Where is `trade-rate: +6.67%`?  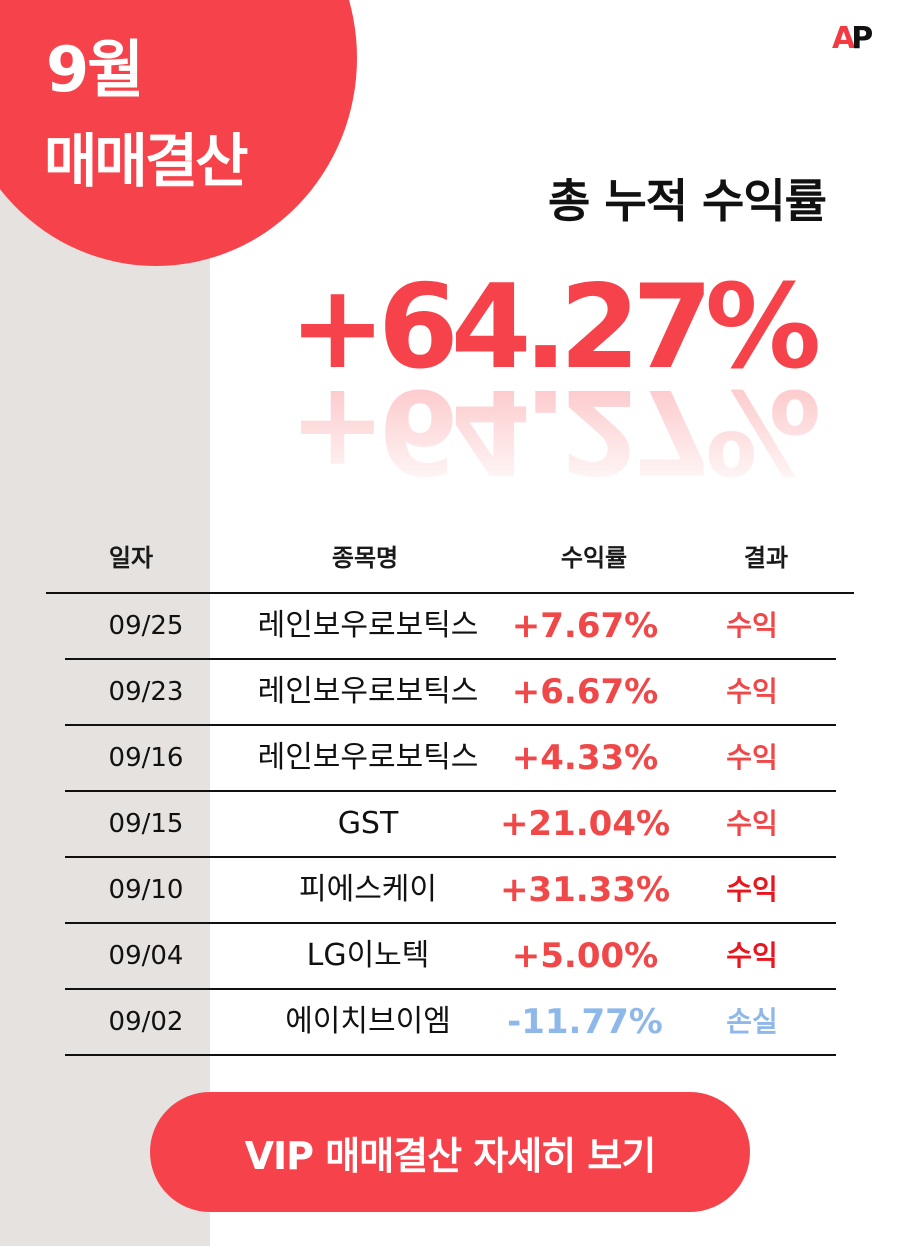 trade-rate: +6.67% is located at coordinates (585, 692).